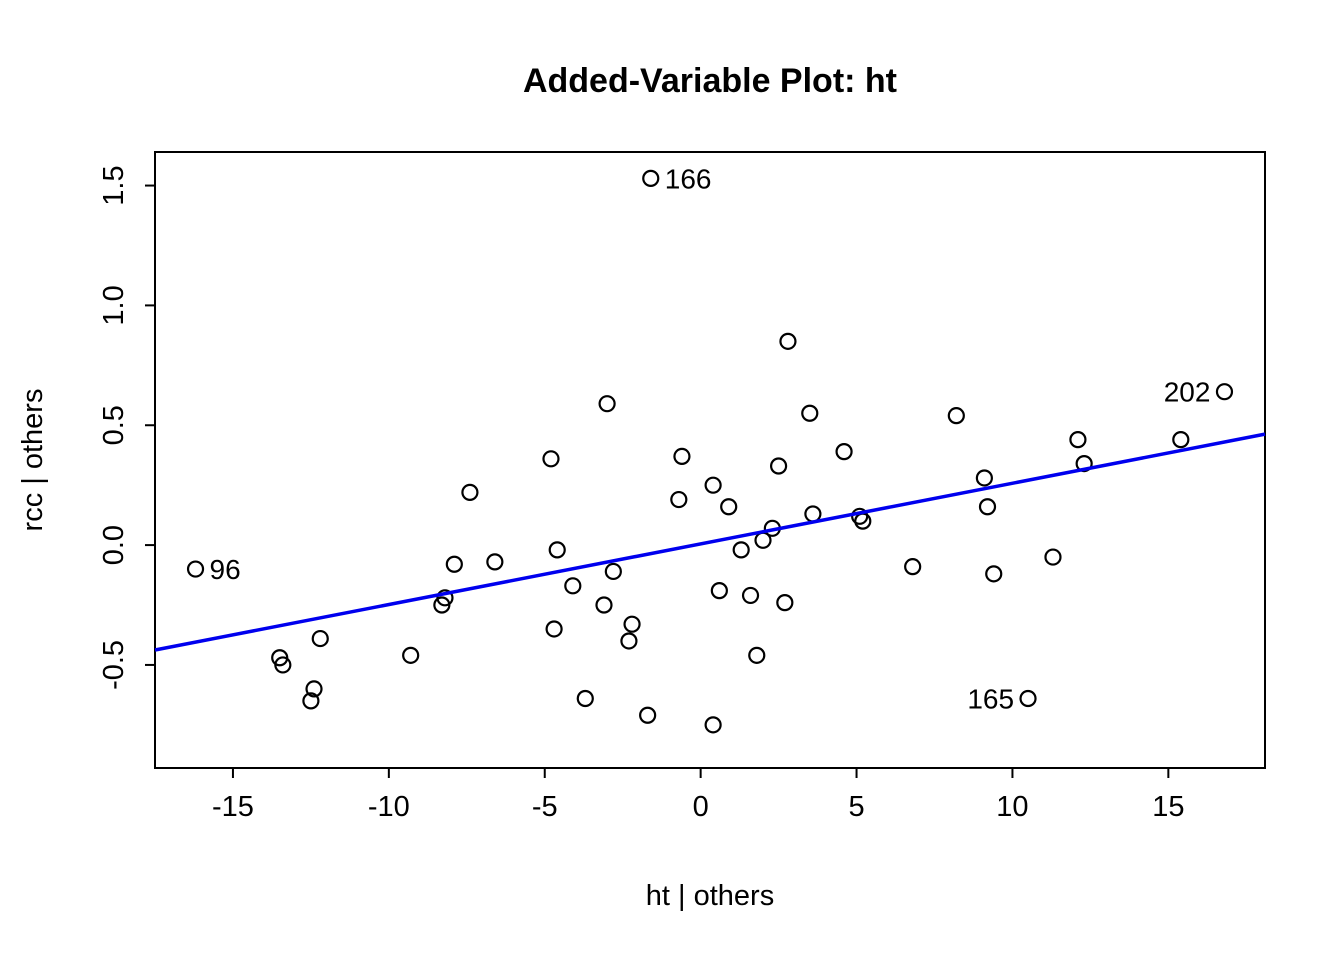 This screenshot has height=960, width=1344. What do you see at coordinates (701, 807) in the screenshot?
I see `x-tick-label: 0` at bounding box center [701, 807].